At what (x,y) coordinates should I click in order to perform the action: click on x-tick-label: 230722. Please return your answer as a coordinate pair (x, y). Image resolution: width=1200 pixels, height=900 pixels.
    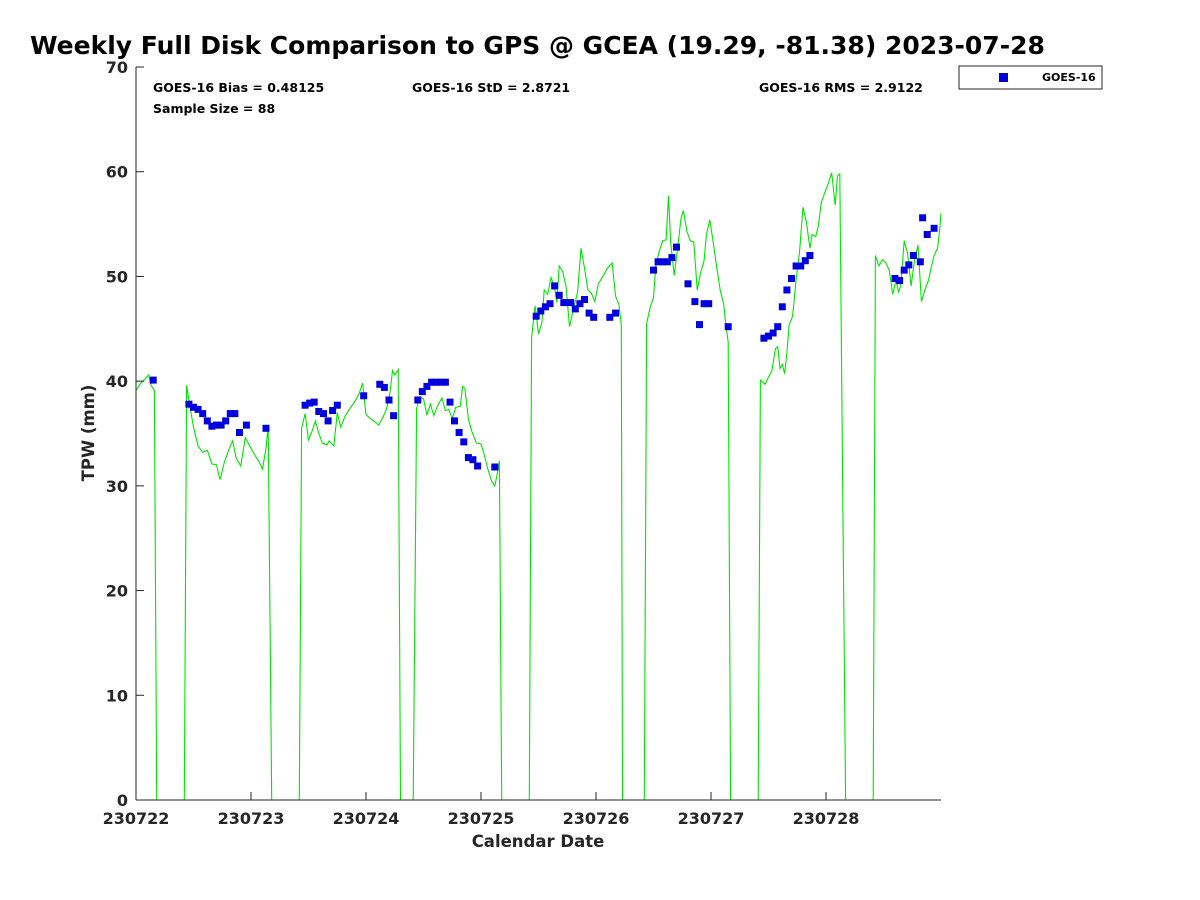
    Looking at the image, I should click on (136, 818).